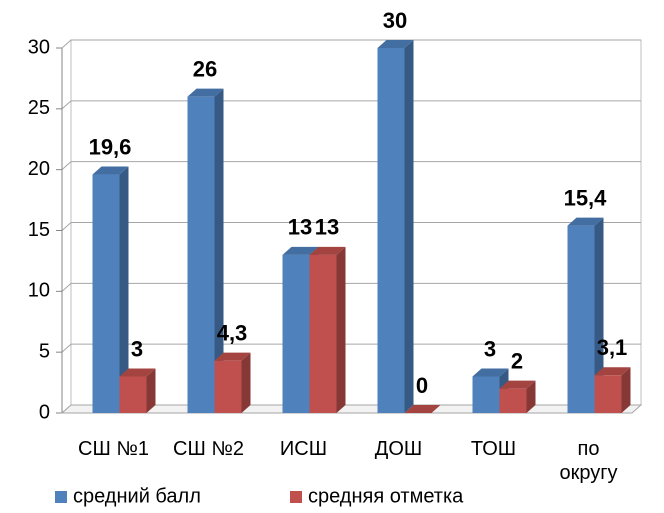  Describe the element at coordinates (422, 385) in the screenshot. I see `value-label: 0` at that location.